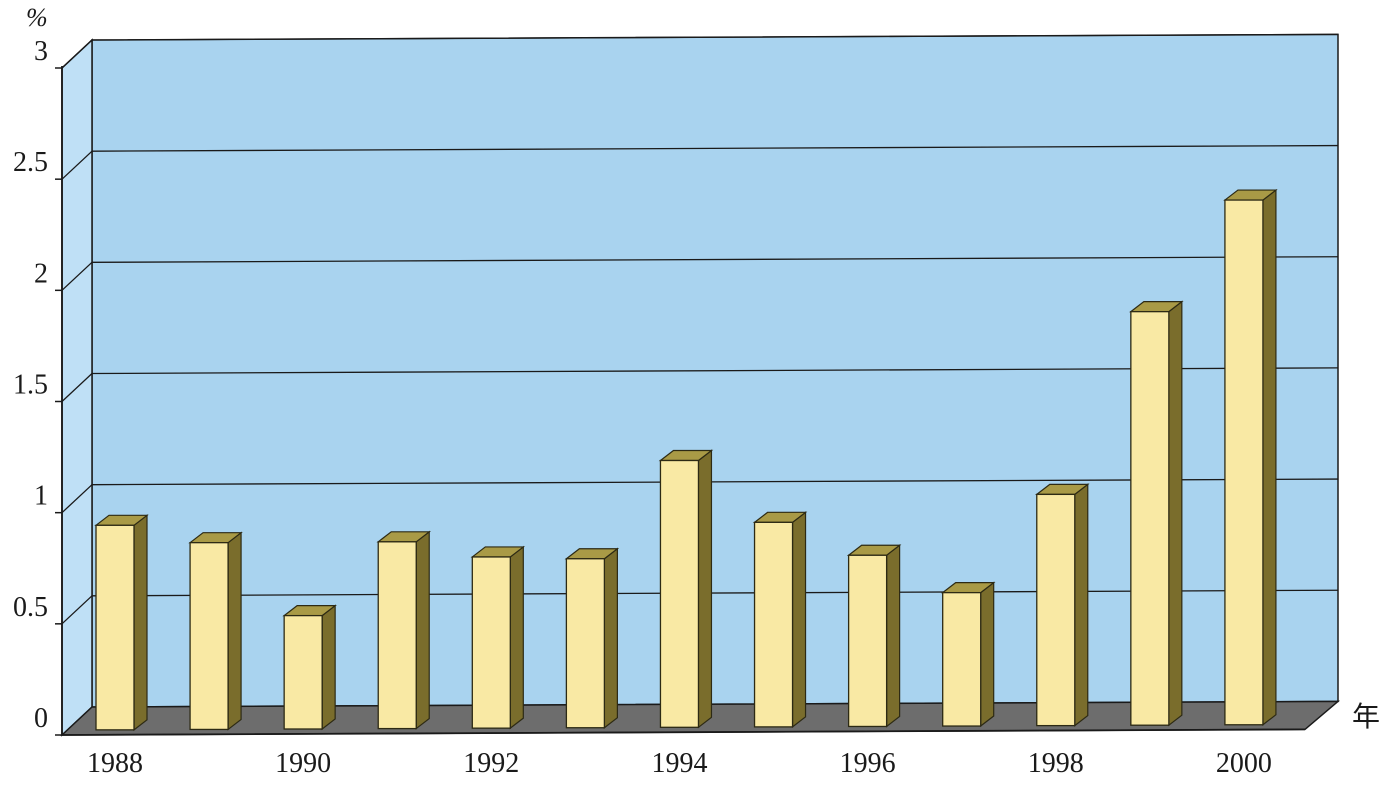 The image size is (1393, 791). What do you see at coordinates (1244, 763) in the screenshot?
I see `x-tick-label: 2000` at bounding box center [1244, 763].